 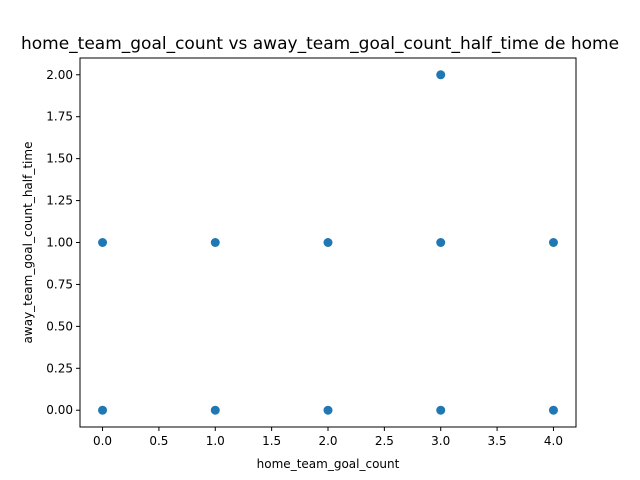 What do you see at coordinates (59, 368) in the screenshot?
I see `y-tick-label: 0.25` at bounding box center [59, 368].